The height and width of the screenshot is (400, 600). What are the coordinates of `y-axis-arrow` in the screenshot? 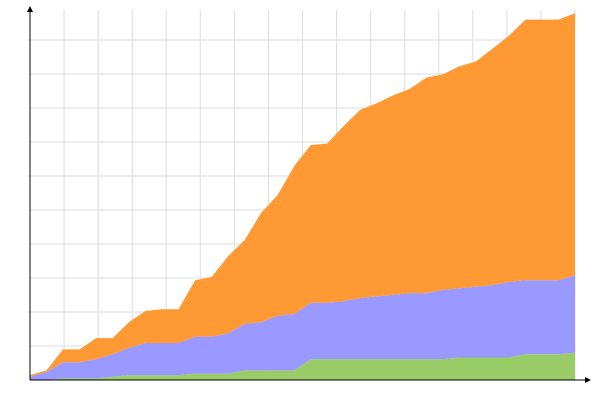 It's located at (30, 9).